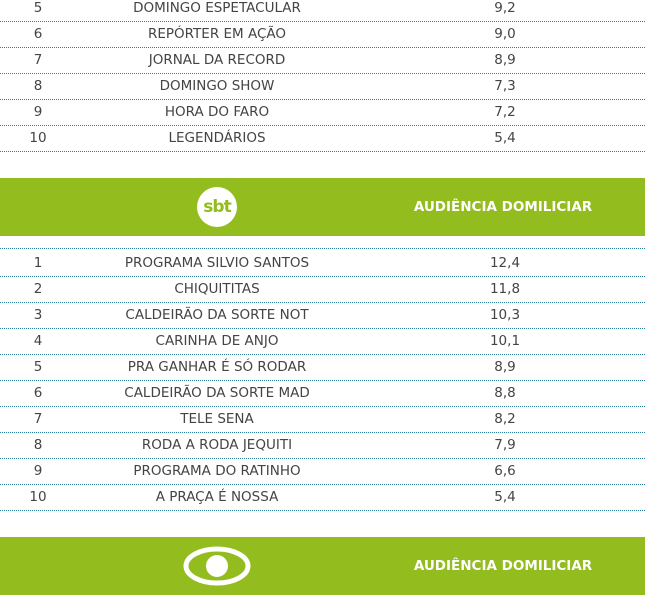 The width and height of the screenshot is (646, 600). What do you see at coordinates (505, 471) in the screenshot?
I see `rating: 6,6` at bounding box center [505, 471].